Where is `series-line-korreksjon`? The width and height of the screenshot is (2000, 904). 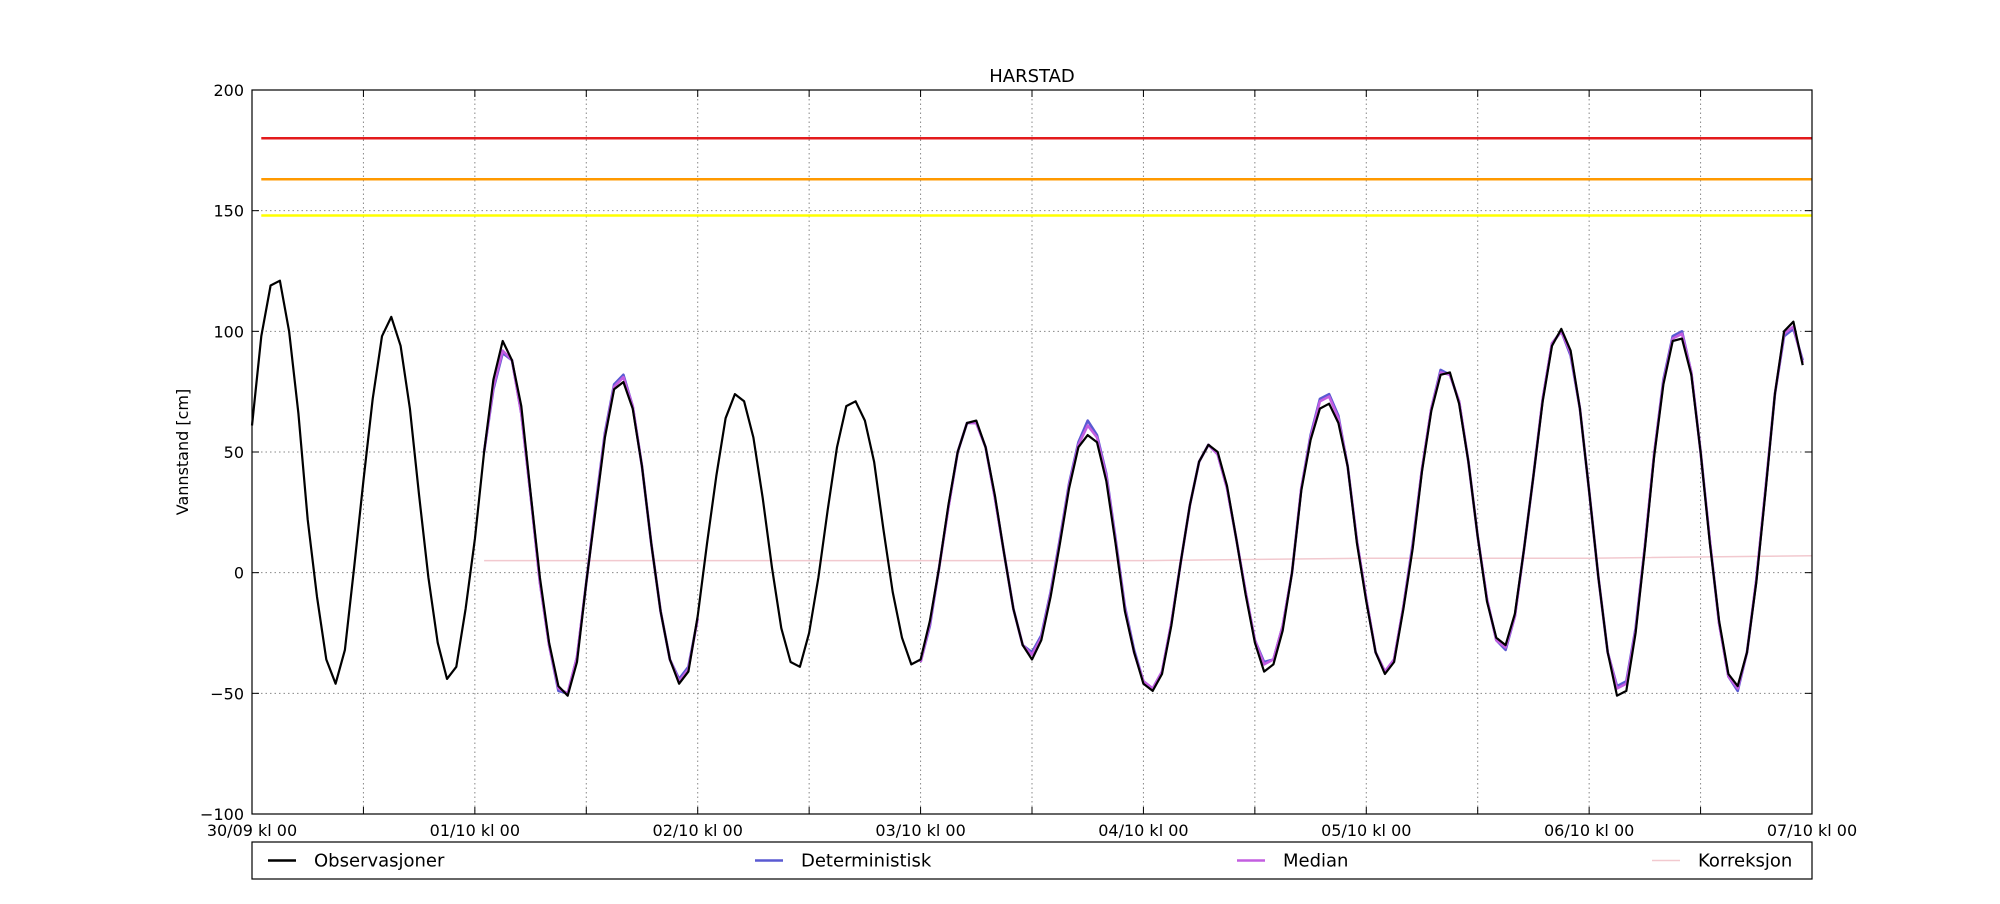 series-line-korreksjon is located at coordinates (1148, 558).